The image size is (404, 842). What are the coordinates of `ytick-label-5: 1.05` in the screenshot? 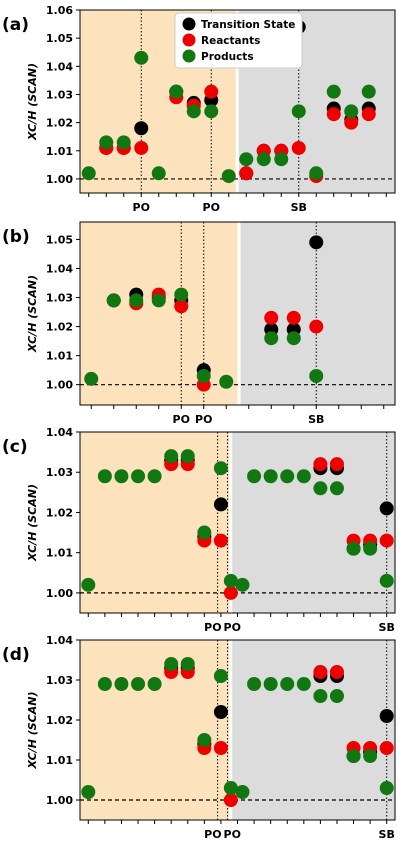 It's located at (59, 239).